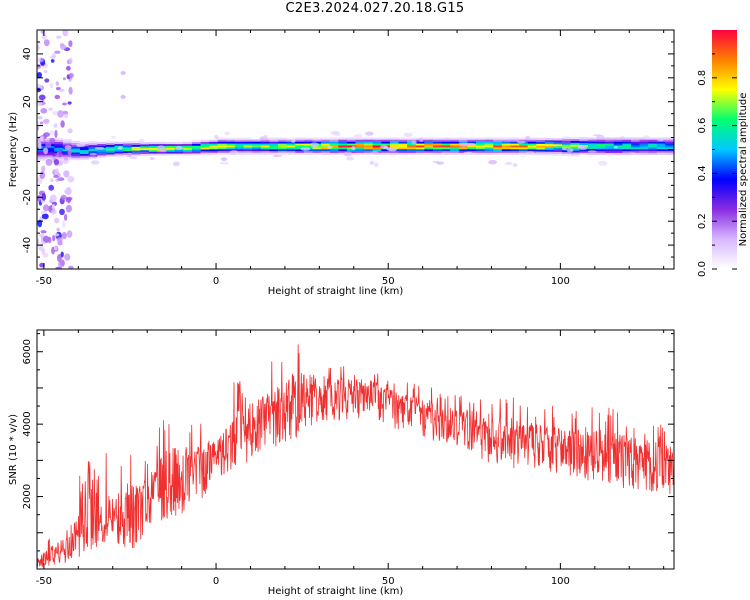  I want to click on colorbar-label: Normalized spectral amplitude, so click(743, 170).